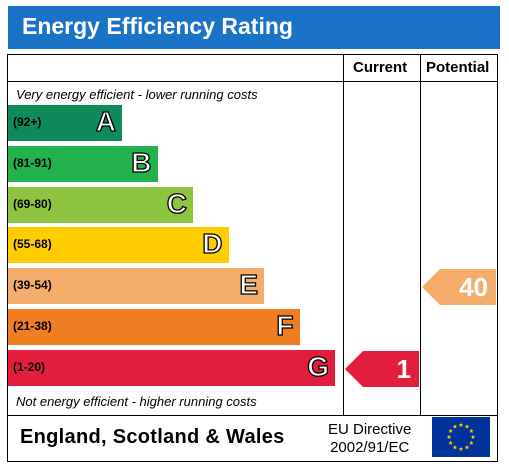 The height and width of the screenshot is (467, 509). What do you see at coordinates (380, 67) in the screenshot?
I see `column-header-current: Current` at bounding box center [380, 67].